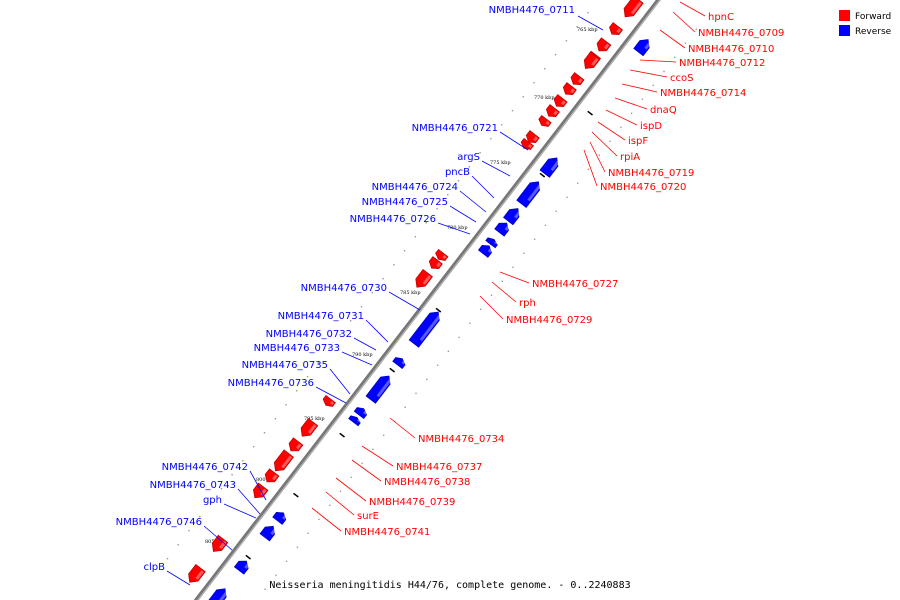  What do you see at coordinates (651, 126) in the screenshot?
I see `gene-label: ispD` at bounding box center [651, 126].